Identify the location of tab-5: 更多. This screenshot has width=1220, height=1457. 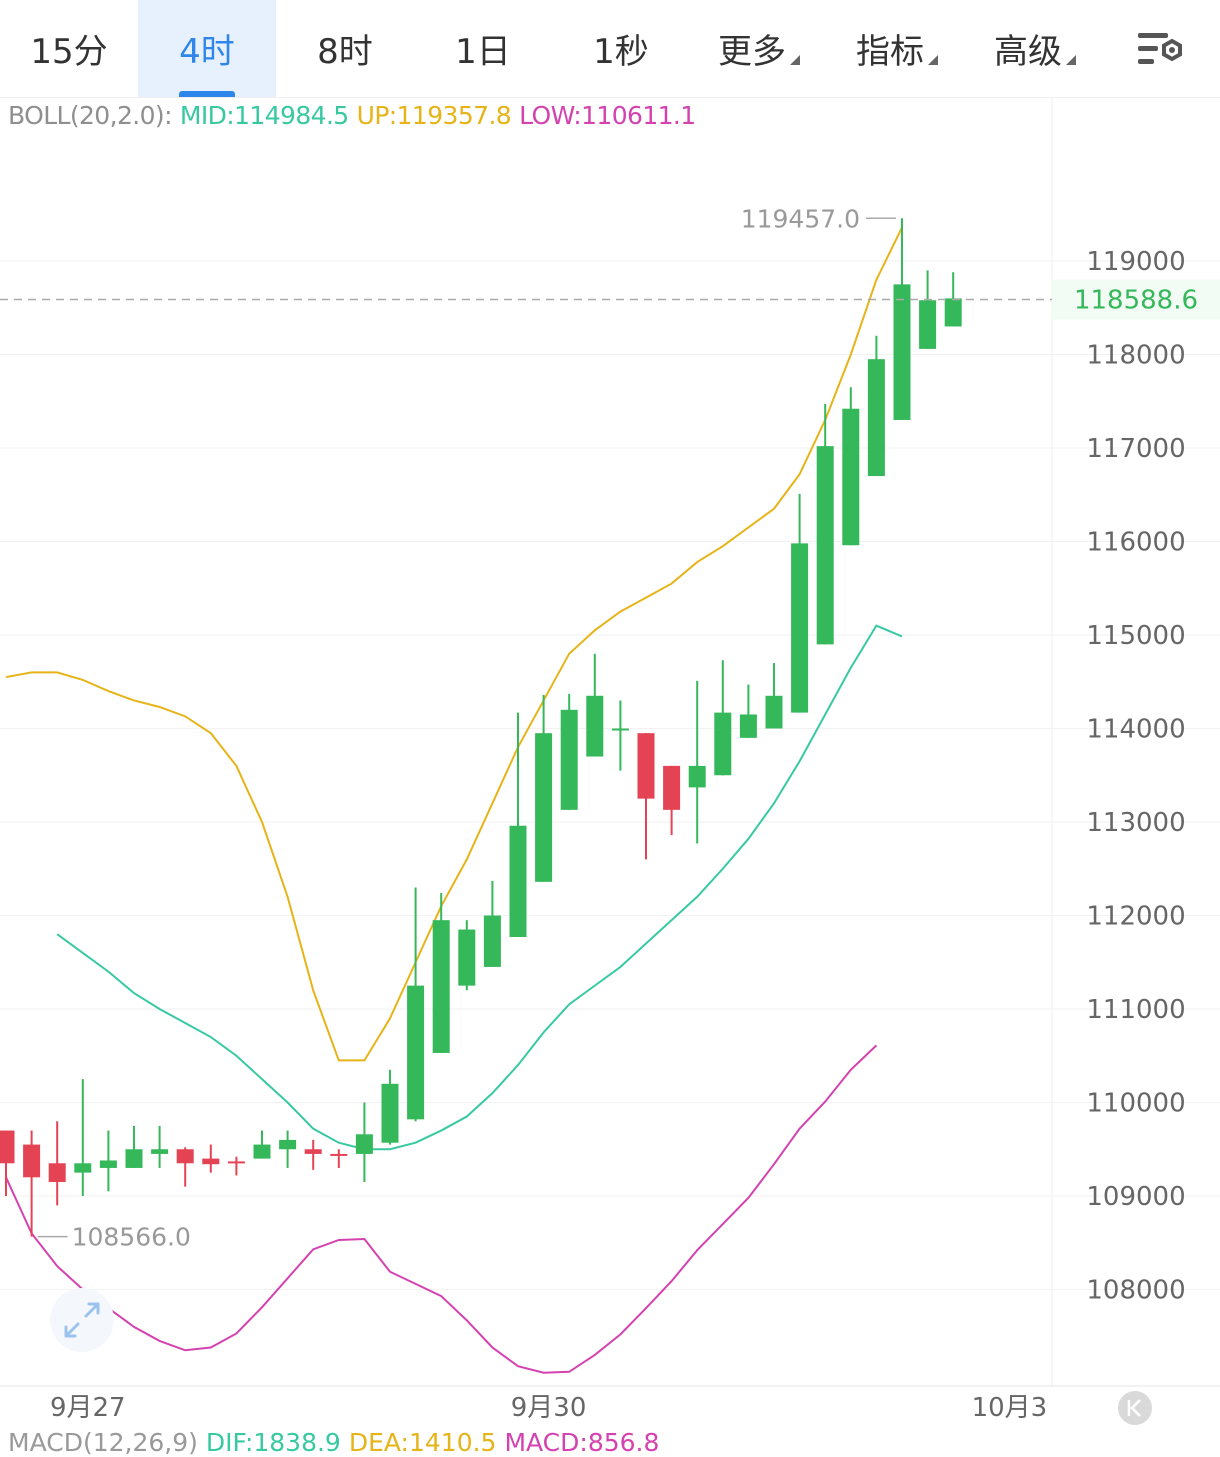
(759, 48).